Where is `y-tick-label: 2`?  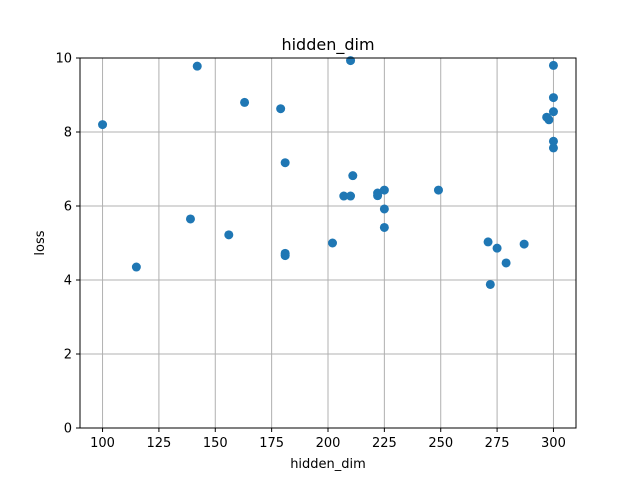 y-tick-label: 2 is located at coordinates (68, 355).